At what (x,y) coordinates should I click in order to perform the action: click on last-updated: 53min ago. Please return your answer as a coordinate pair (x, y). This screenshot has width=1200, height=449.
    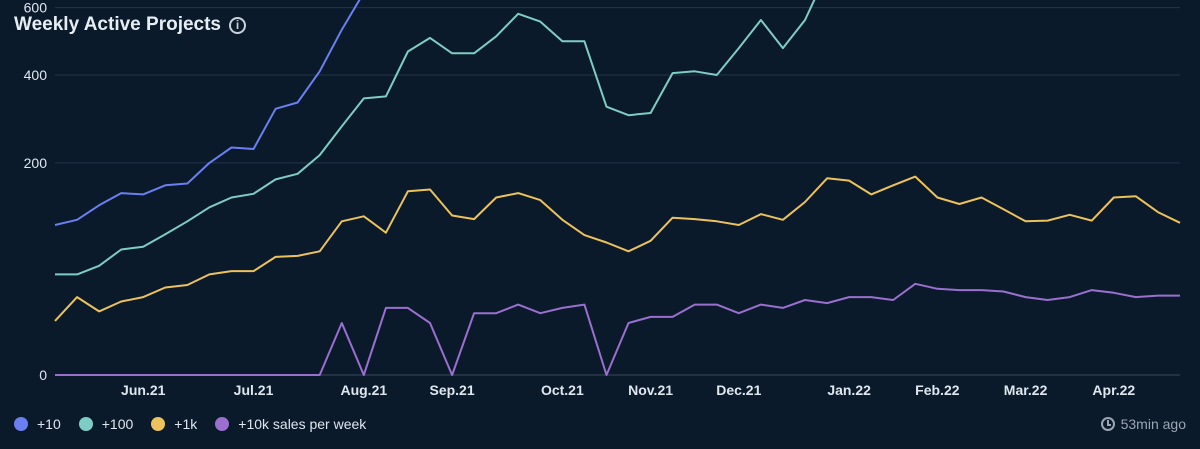
    Looking at the image, I should click on (1143, 424).